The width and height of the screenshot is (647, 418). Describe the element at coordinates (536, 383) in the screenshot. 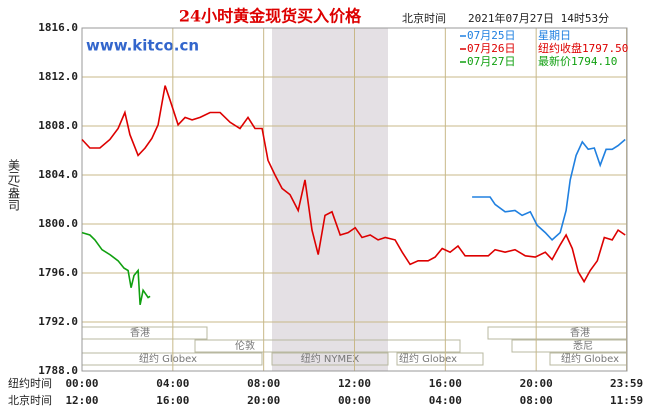

I see `x-tick-label: 20:00` at that location.